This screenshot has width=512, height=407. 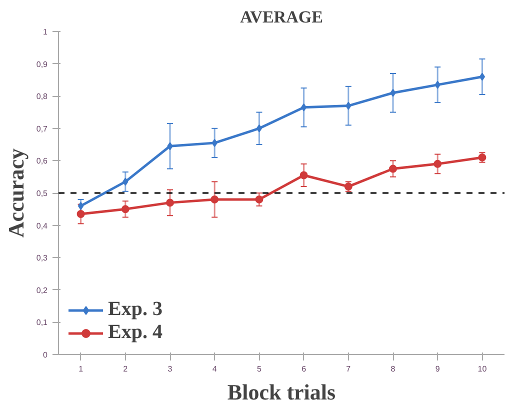 What do you see at coordinates (42, 97) in the screenshot?
I see `y-tick-label: 0,8` at bounding box center [42, 97].